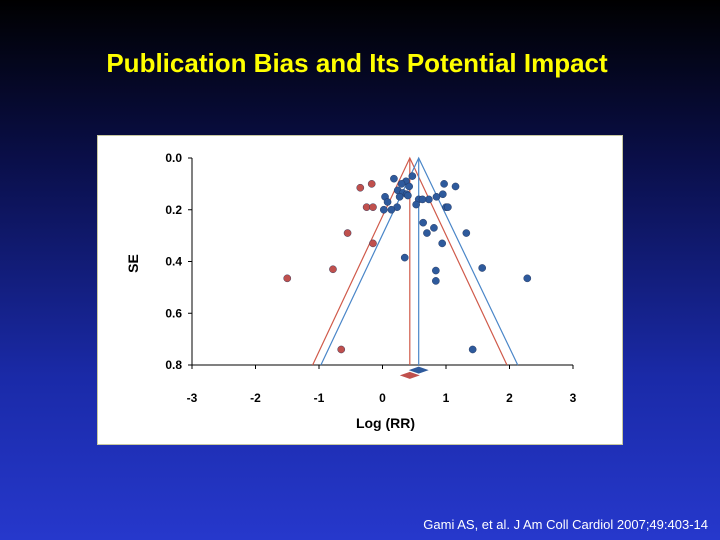 Image resolution: width=720 pixels, height=540 pixels. What do you see at coordinates (173, 365) in the screenshot?
I see `y-tick-label: 0.8` at bounding box center [173, 365].